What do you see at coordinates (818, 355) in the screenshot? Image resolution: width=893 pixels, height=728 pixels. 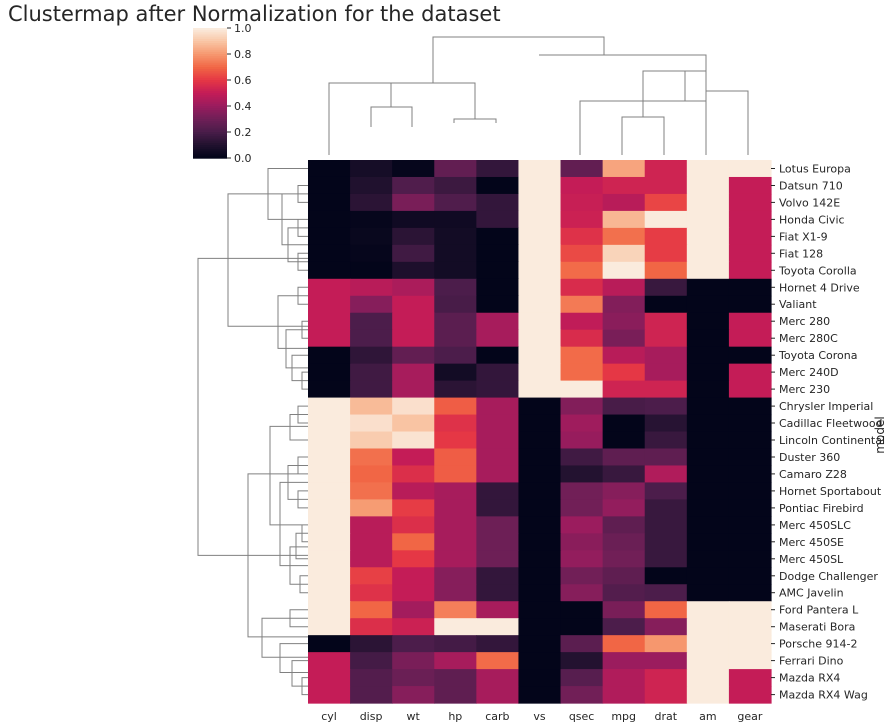 I see `row-label: Toyota Corona` at bounding box center [818, 355].